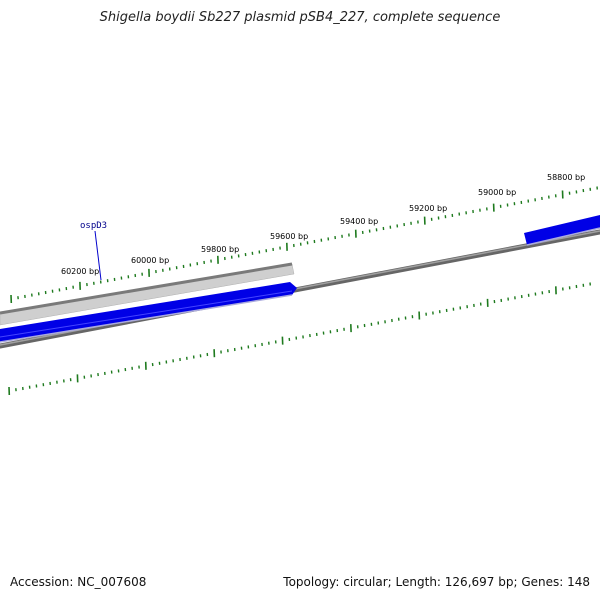 The width and height of the screenshot is (600, 600). I want to click on gene-label-ospD3: ospD3, so click(93, 226).